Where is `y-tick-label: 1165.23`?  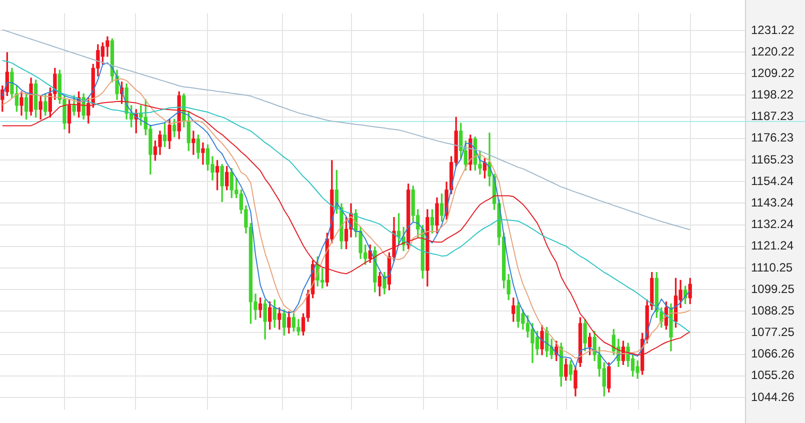 y-tick-label: 1165.23 is located at coordinates (772, 159).